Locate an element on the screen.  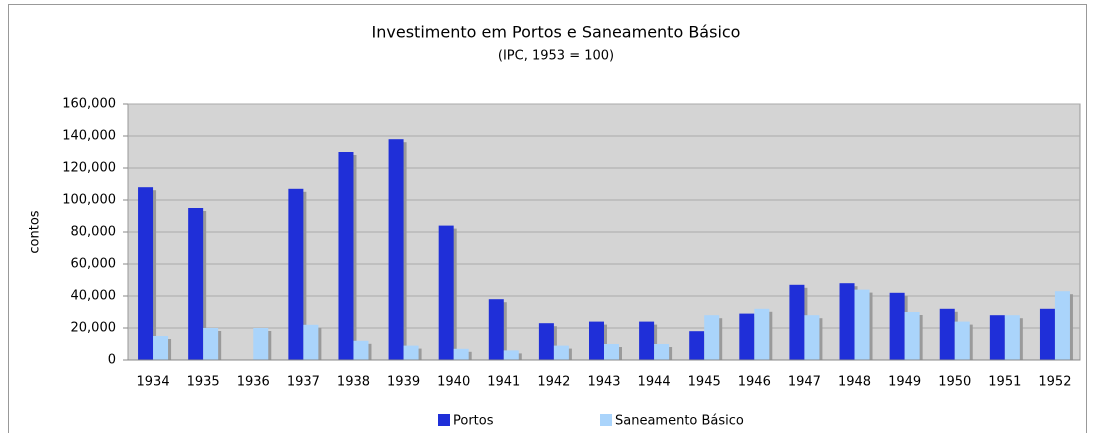
y-tick-label: 120,000 is located at coordinates (89, 168).